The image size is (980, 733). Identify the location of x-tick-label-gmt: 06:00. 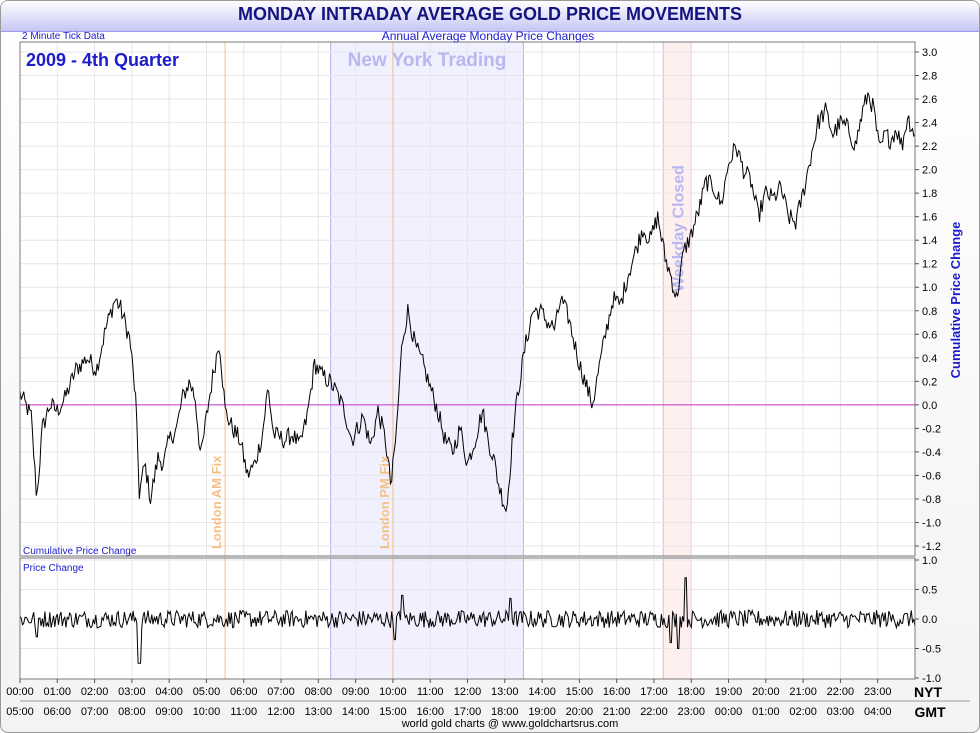
(58, 712).